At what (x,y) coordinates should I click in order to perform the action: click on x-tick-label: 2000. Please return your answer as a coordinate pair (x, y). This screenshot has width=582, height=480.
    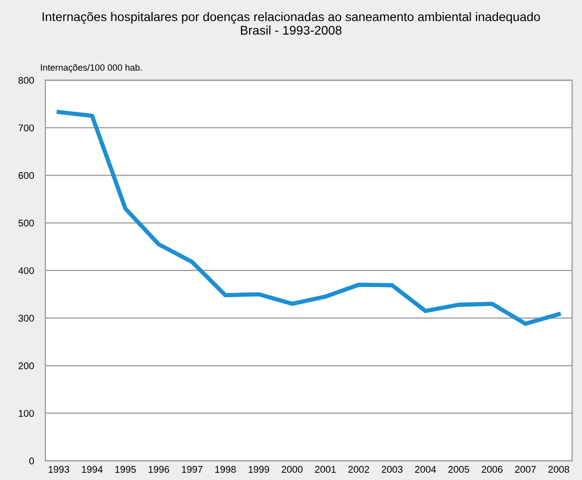
    Looking at the image, I should click on (292, 469).